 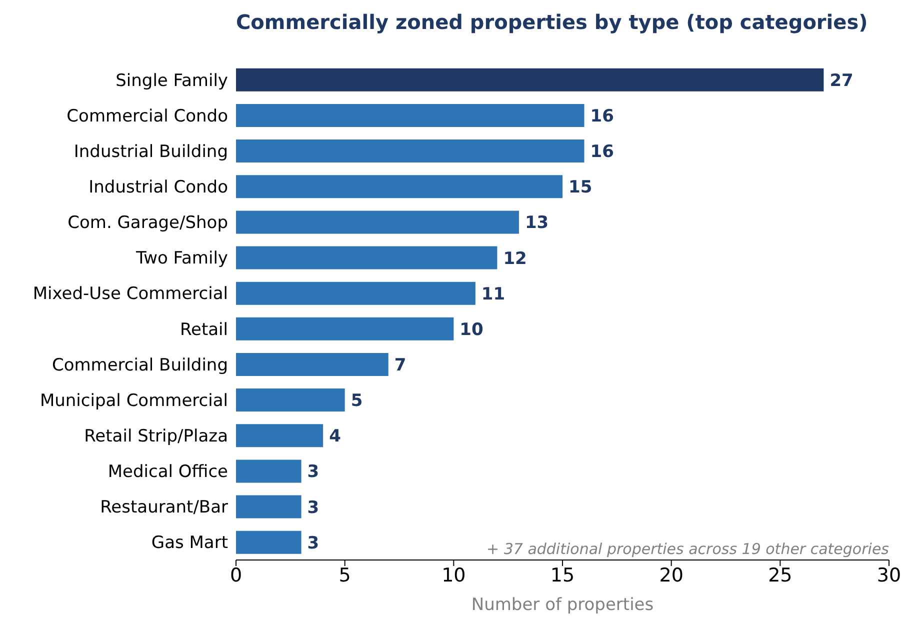 I want to click on y-tick-label: Two Family, so click(x=181, y=258).